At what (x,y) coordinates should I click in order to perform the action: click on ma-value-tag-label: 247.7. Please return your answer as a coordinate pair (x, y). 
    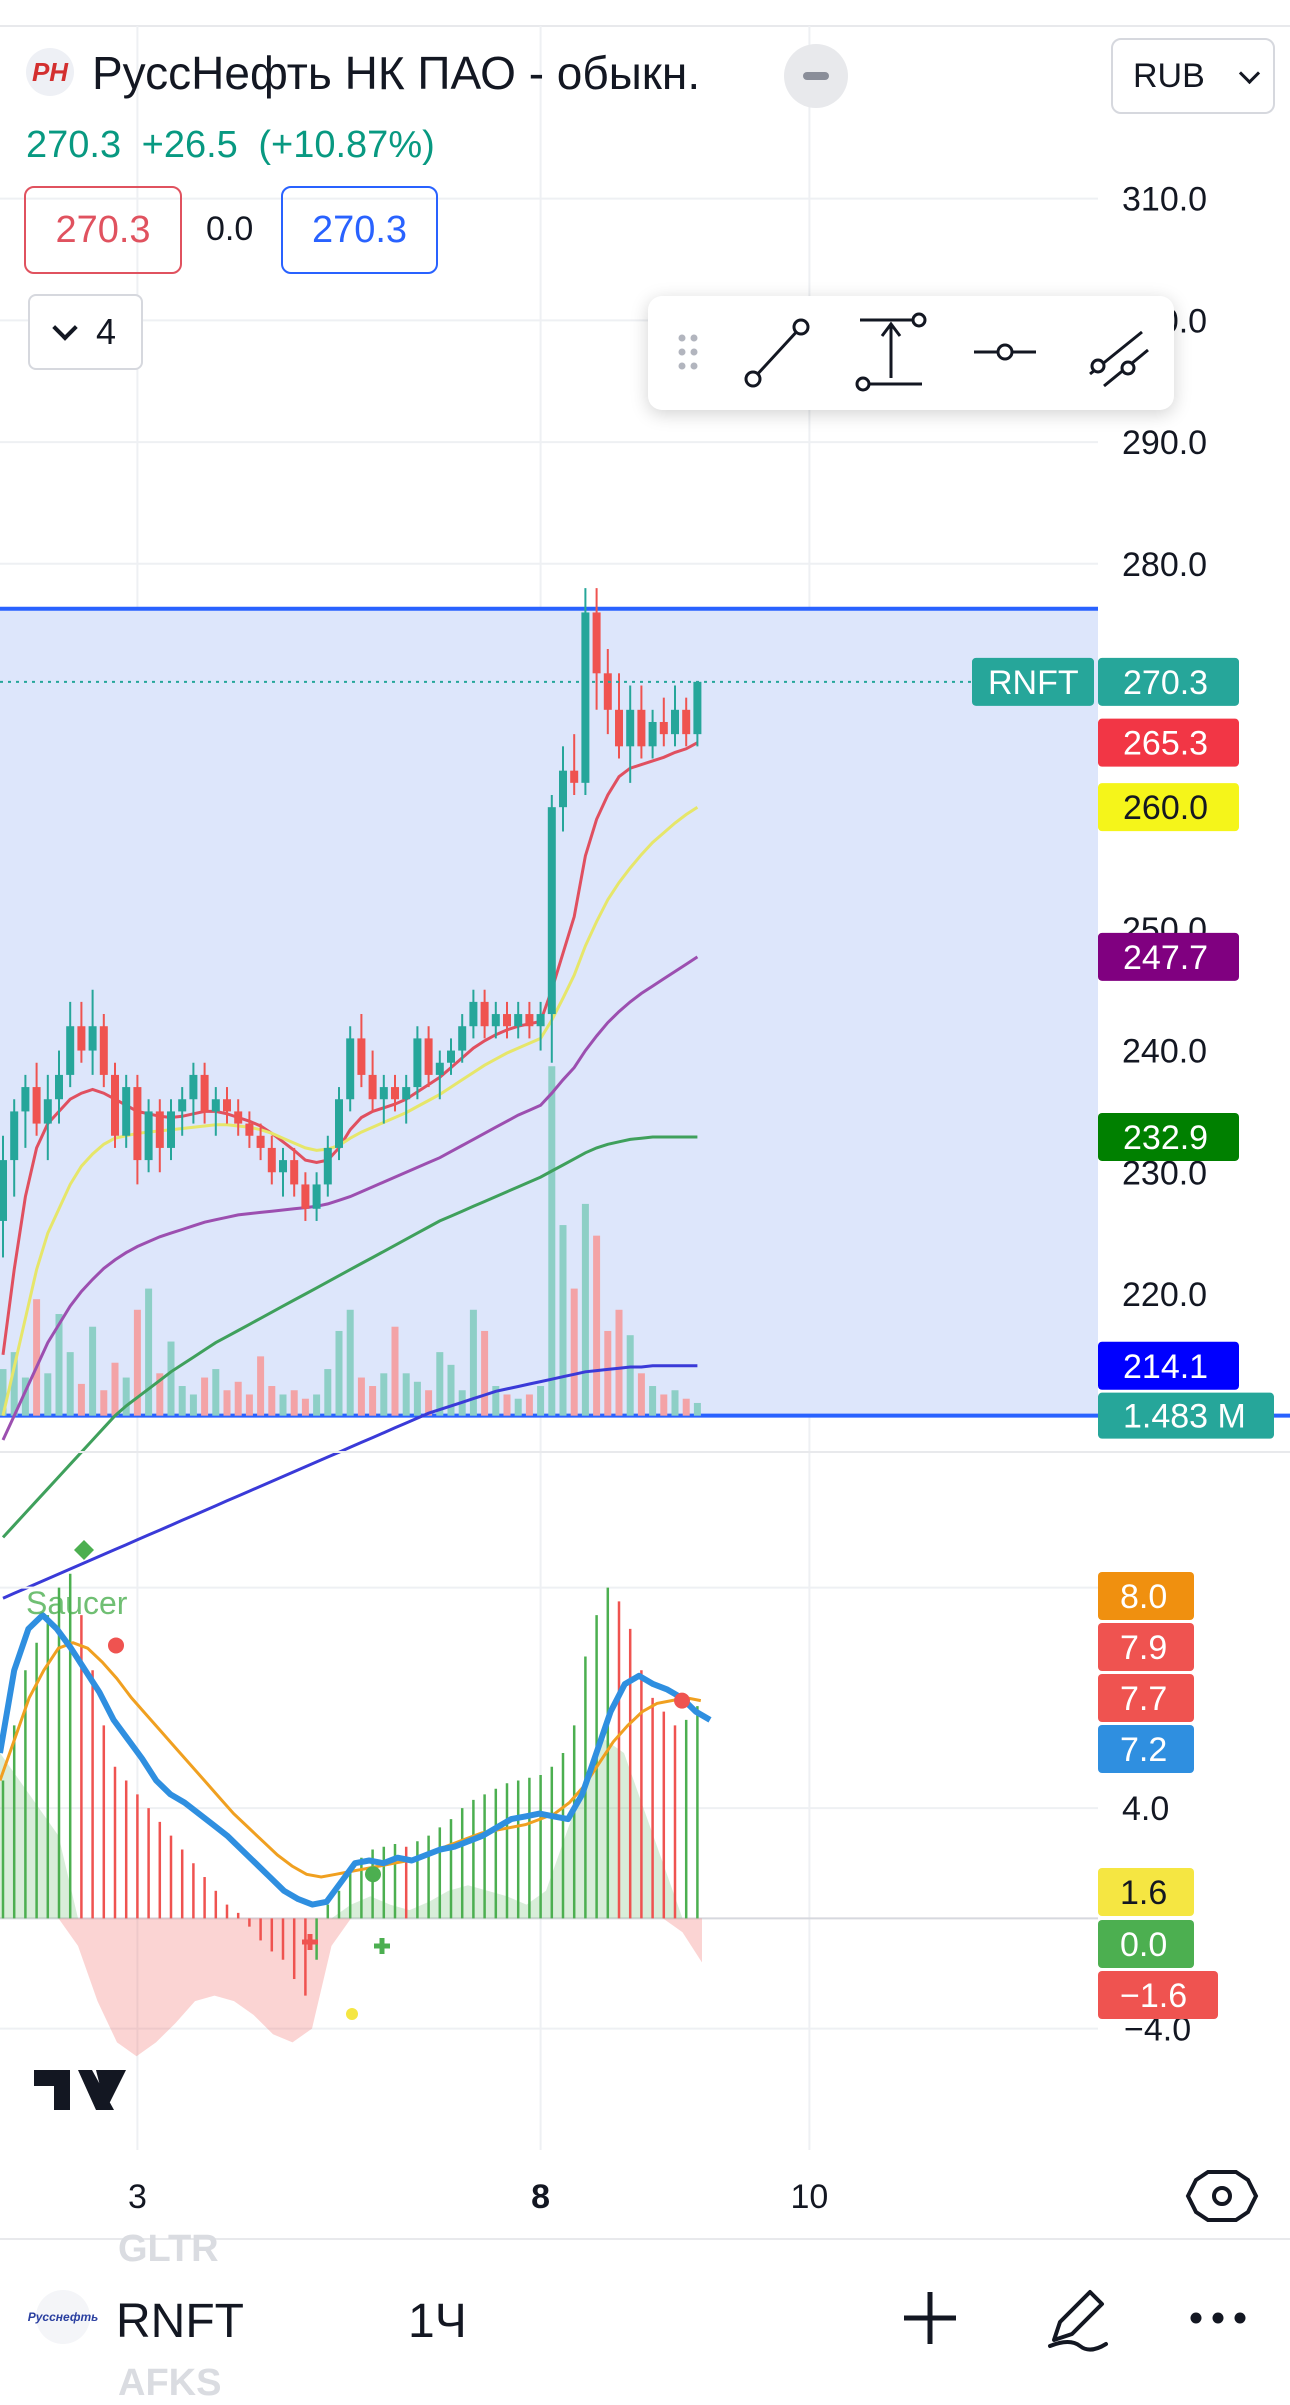
    Looking at the image, I should click on (1165, 958).